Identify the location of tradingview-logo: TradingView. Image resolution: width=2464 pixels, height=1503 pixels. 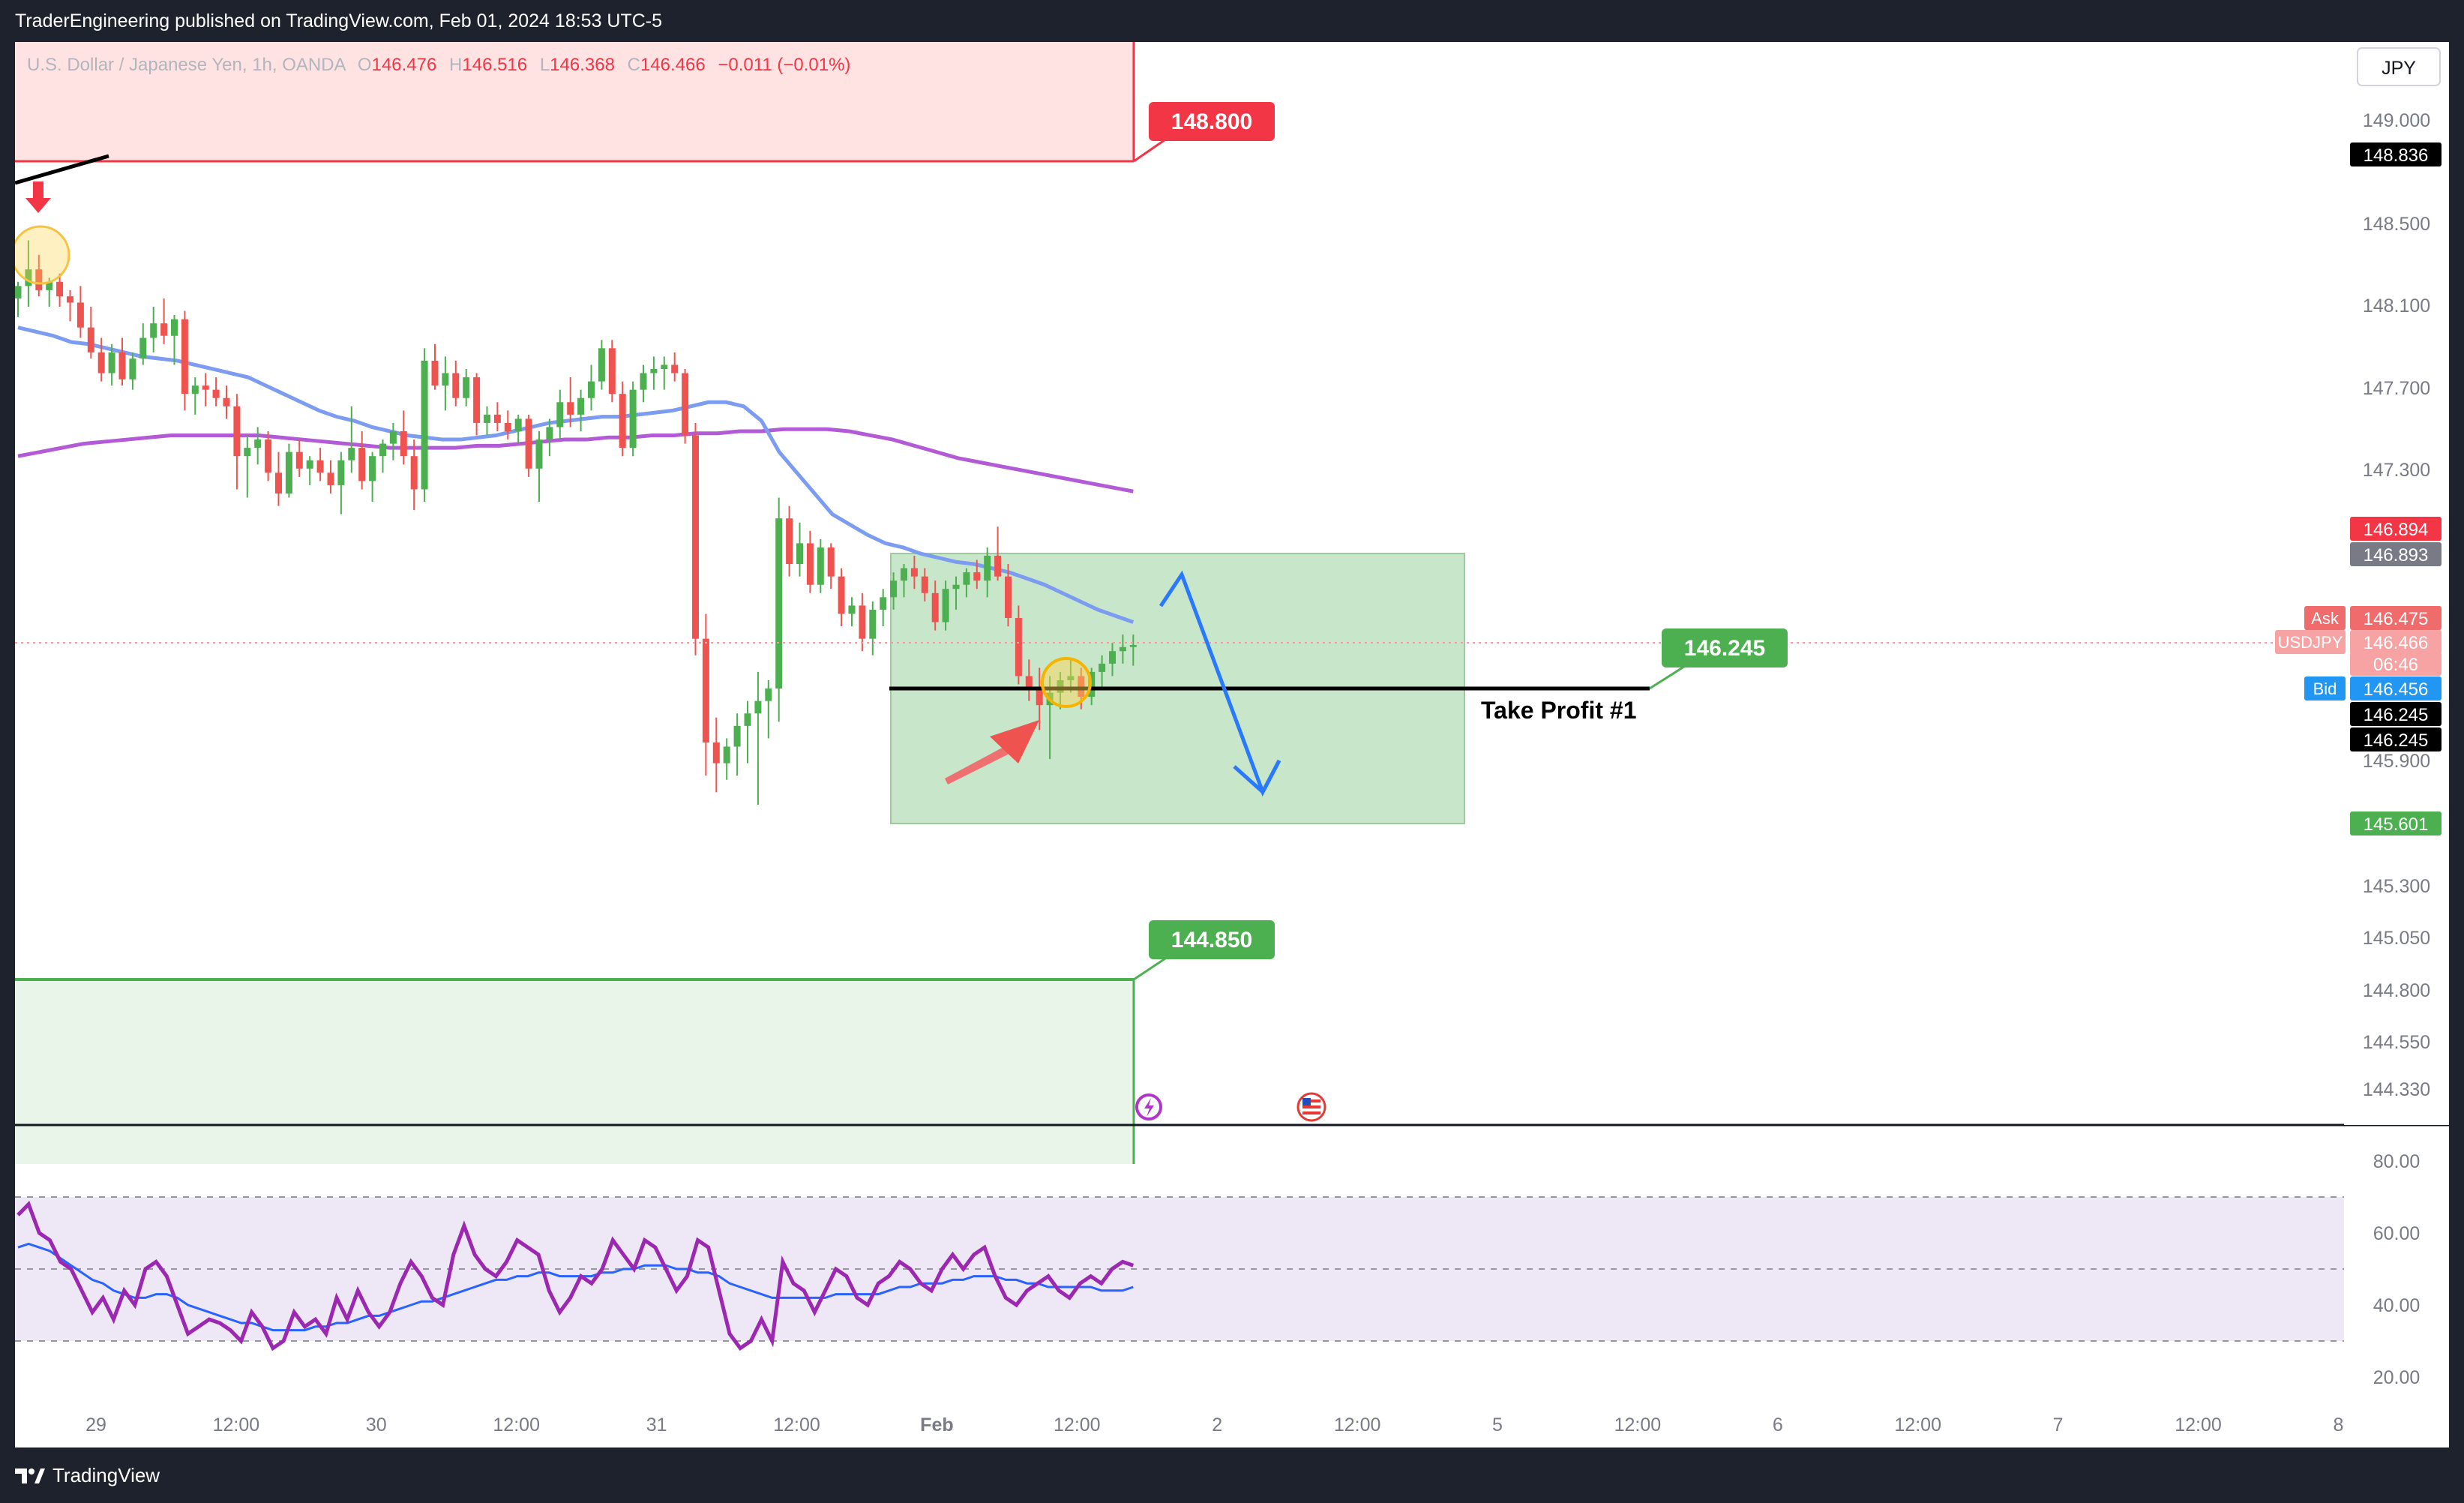
(87, 1475).